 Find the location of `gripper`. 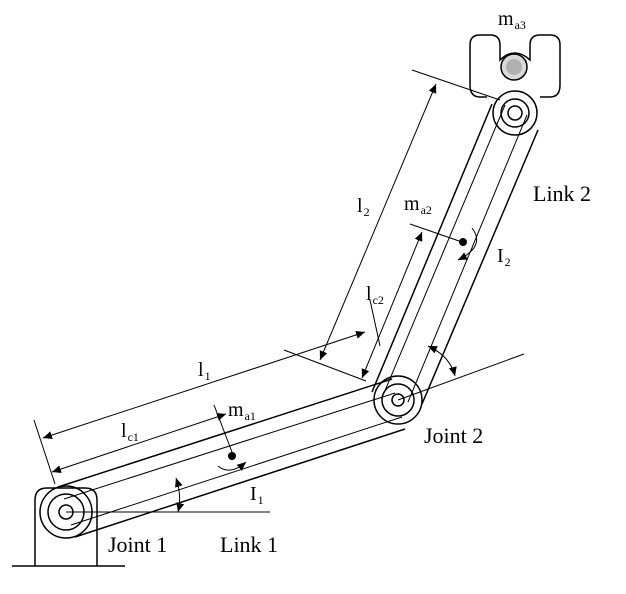

gripper is located at coordinates (515, 66).